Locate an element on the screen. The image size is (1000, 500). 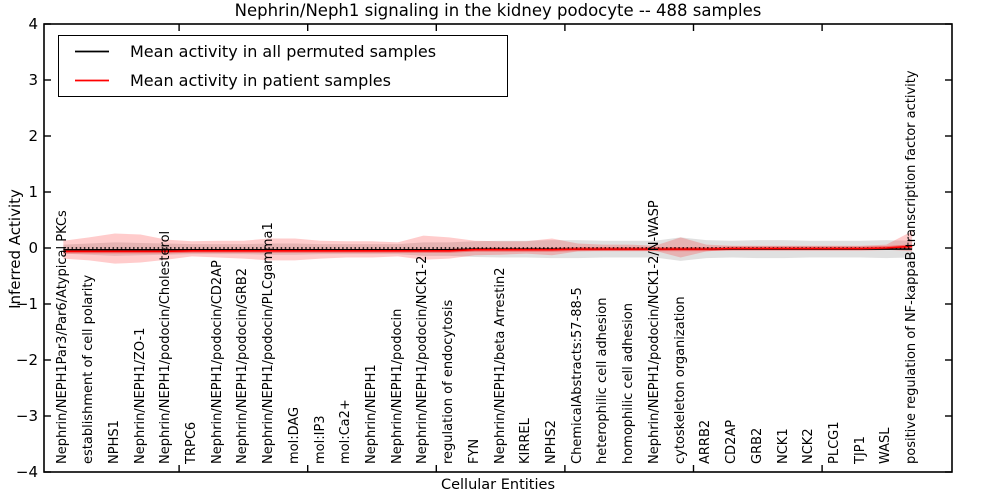
y-tick-label: 2 is located at coordinates (33, 136).